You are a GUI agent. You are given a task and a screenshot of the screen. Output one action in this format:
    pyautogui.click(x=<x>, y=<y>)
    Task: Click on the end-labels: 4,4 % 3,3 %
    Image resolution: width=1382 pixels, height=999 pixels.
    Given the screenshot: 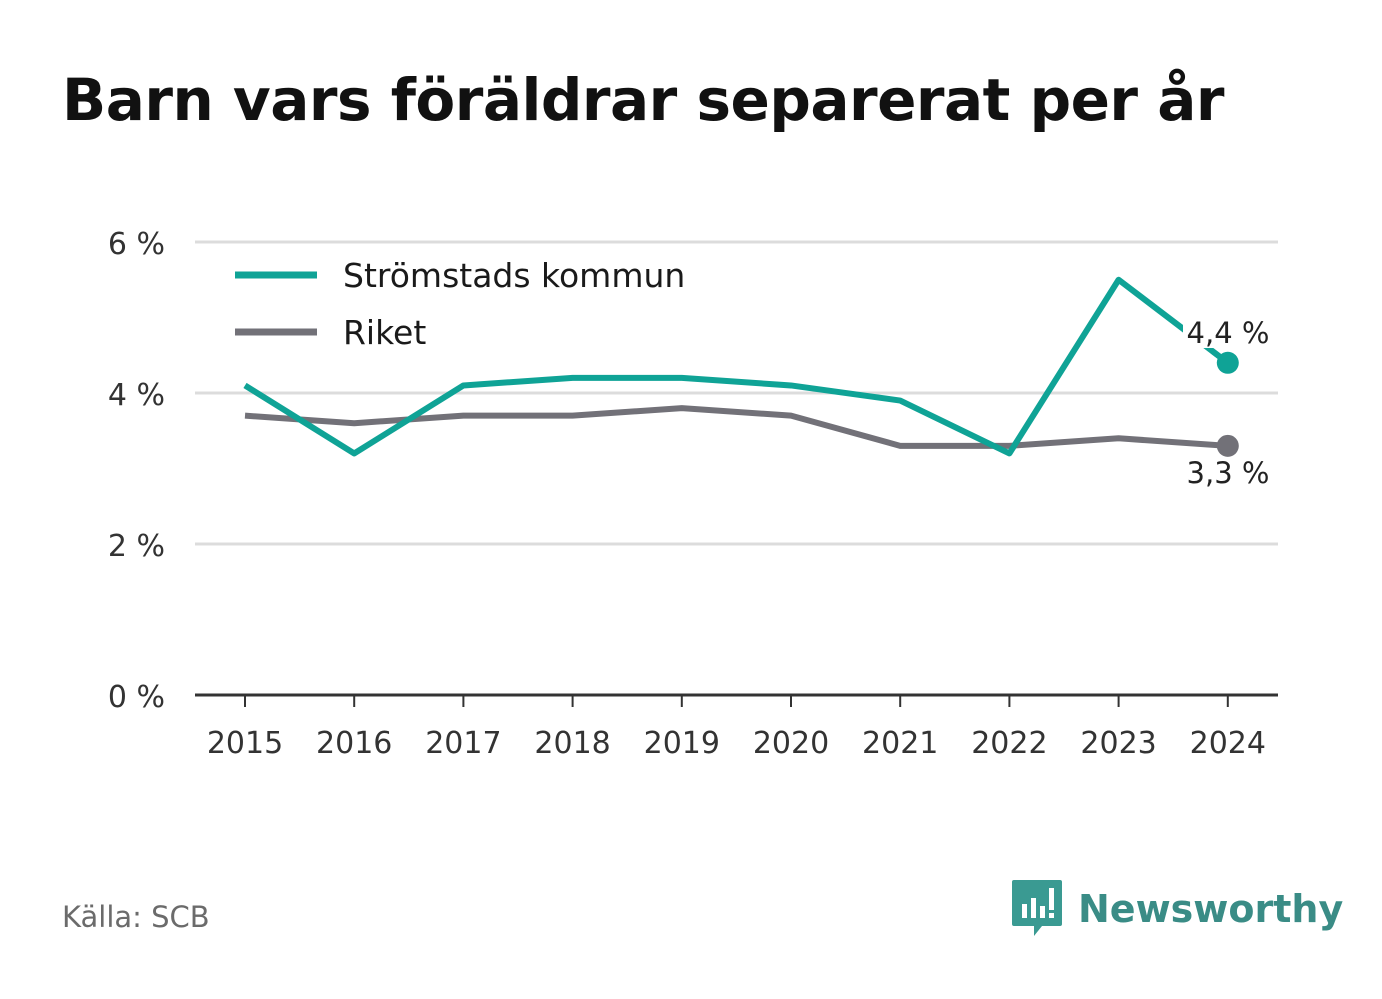 What is the action you would take?
    pyautogui.click(x=1228, y=401)
    